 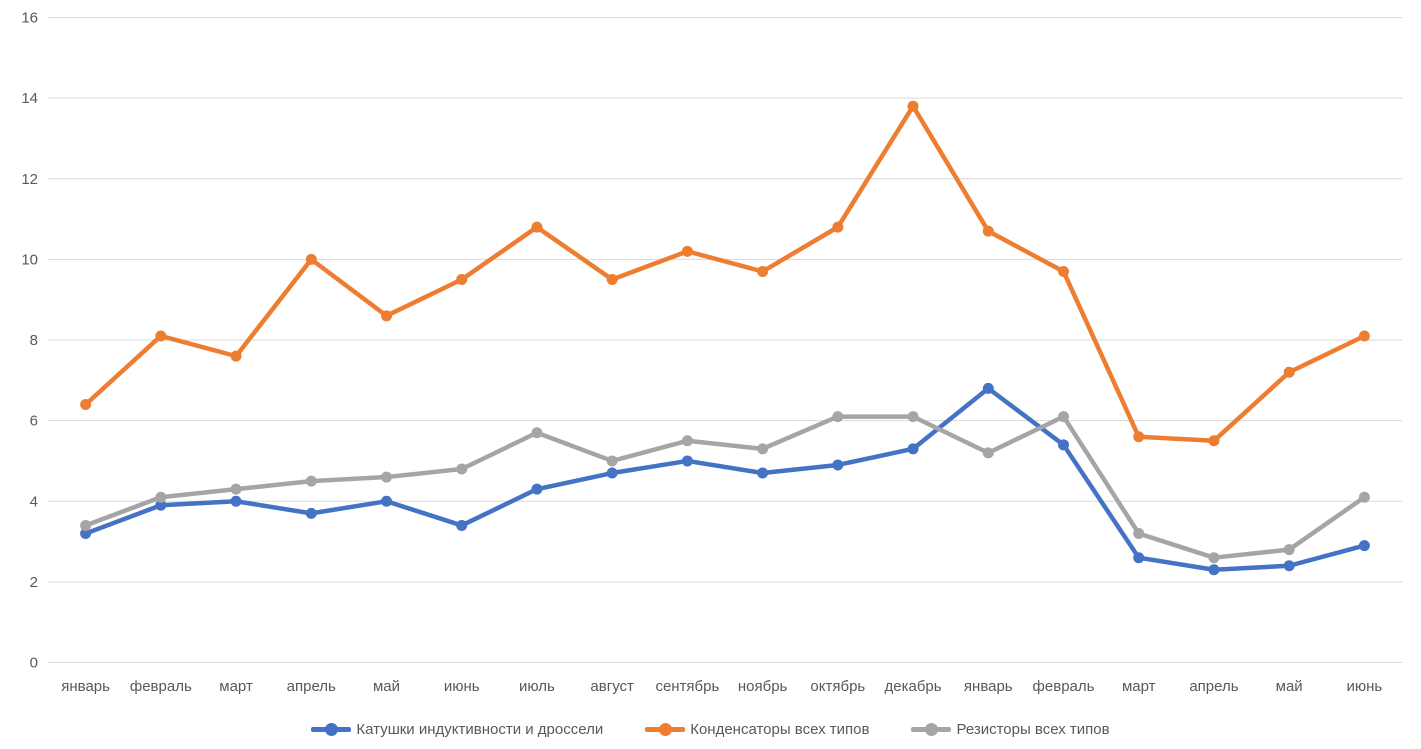 I want to click on x-axis-category-label: октябрь, so click(x=837, y=686).